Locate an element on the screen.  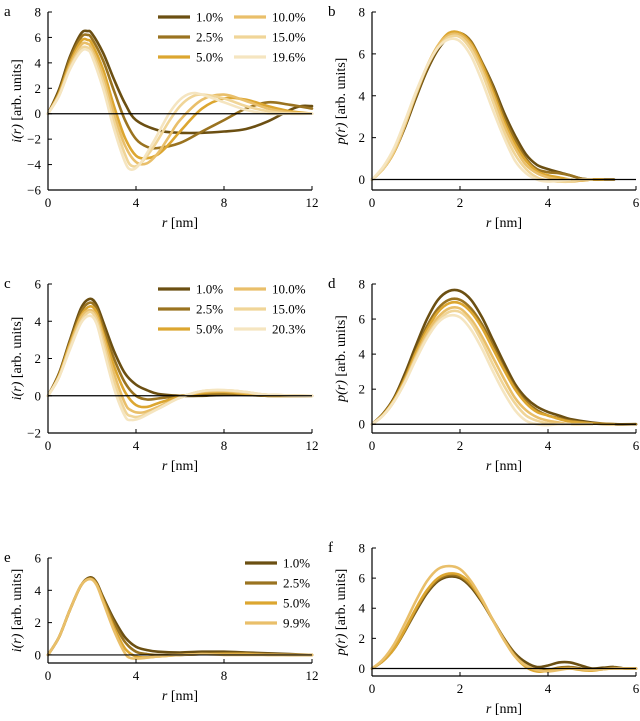
legend-label-c-3: 10.0% is located at coordinates (289, 289).